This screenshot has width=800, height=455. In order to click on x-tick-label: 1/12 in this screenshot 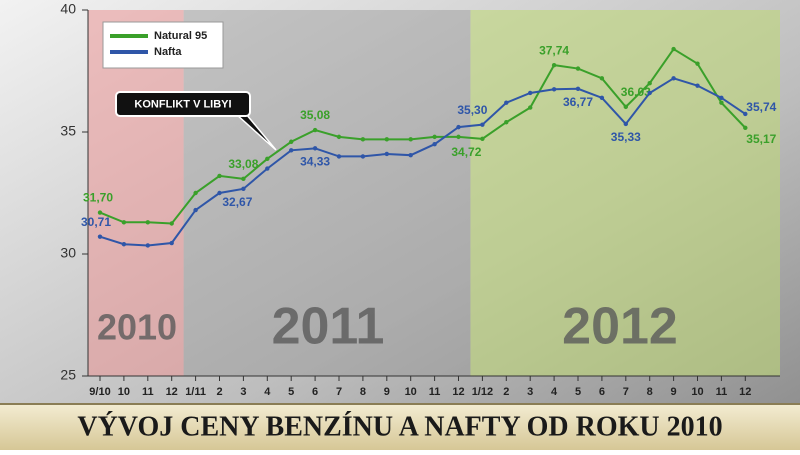, I will do `click(482, 392)`.